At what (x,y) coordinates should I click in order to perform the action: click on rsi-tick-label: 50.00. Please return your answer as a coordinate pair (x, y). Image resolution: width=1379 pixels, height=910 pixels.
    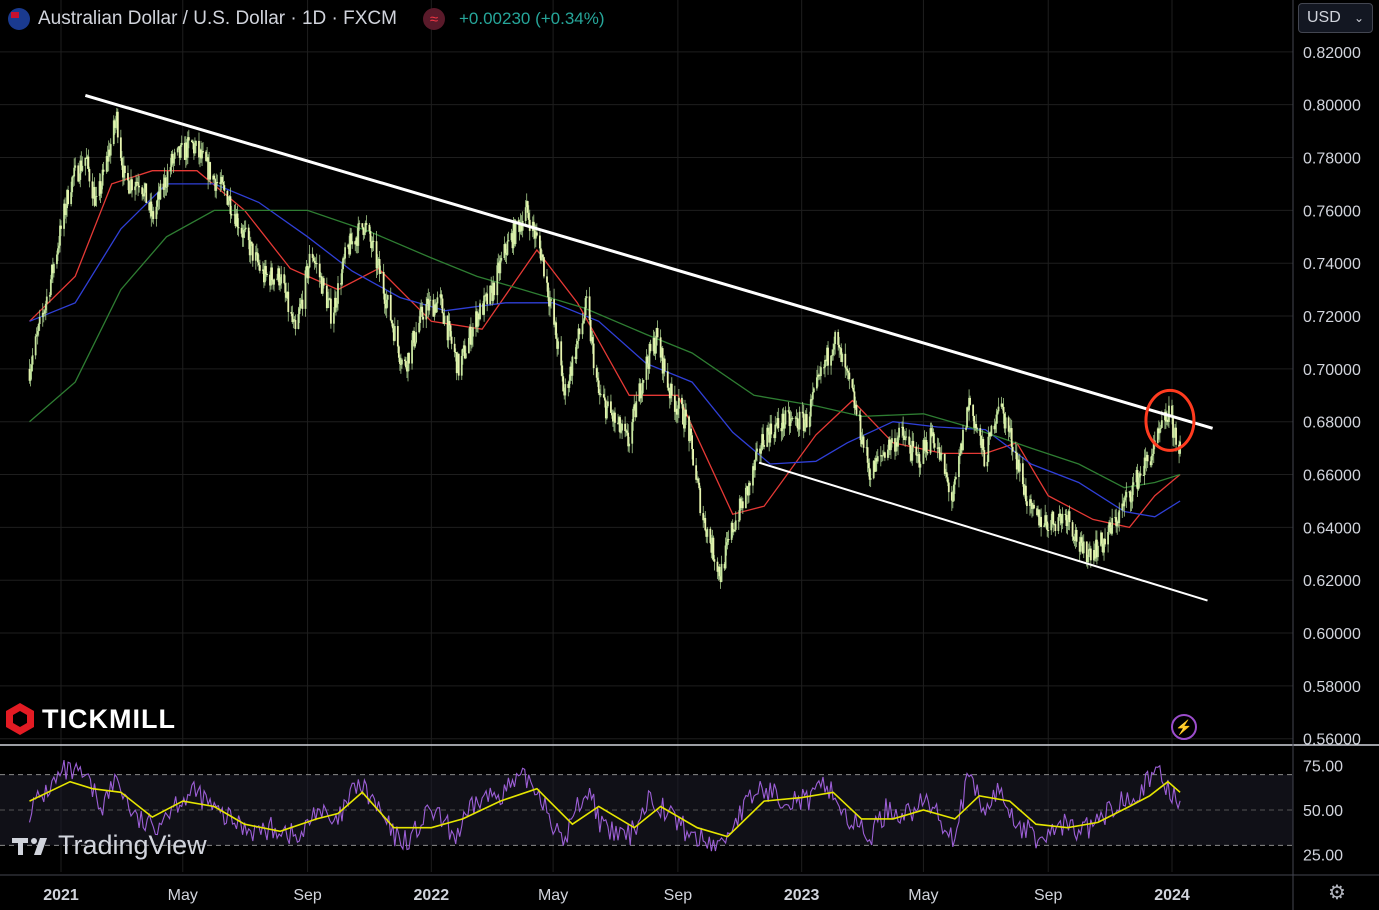
    Looking at the image, I should click on (1323, 811).